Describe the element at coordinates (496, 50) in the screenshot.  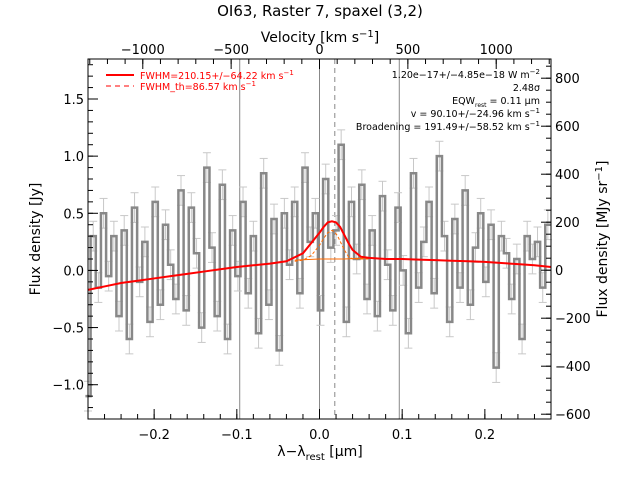
I see `top-tick-label: 1000` at that location.